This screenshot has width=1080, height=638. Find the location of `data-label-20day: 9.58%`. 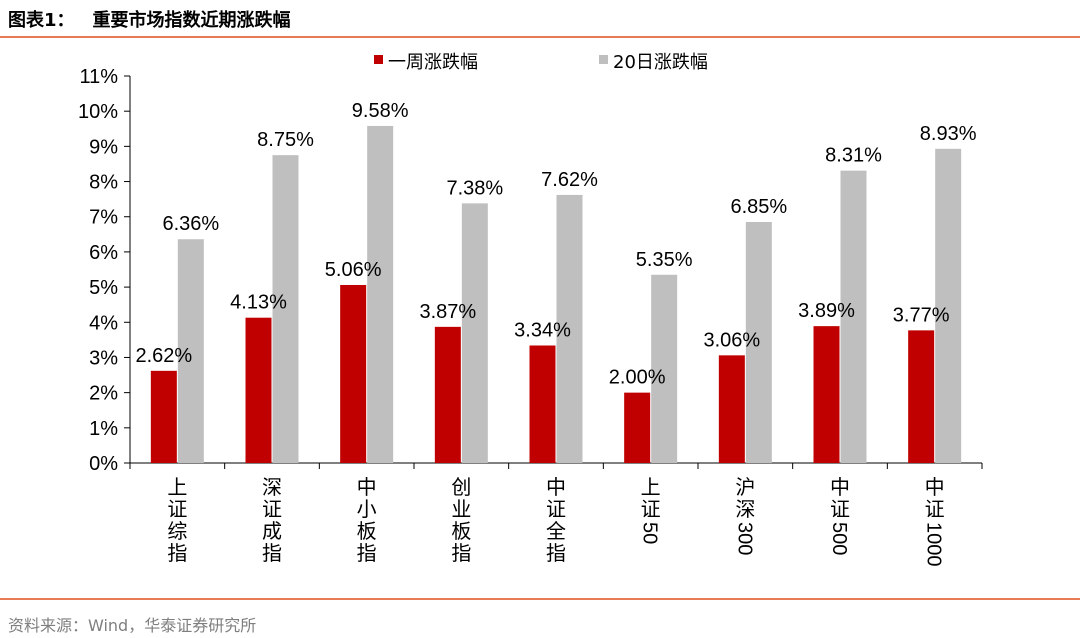

data-label-20day: 9.58% is located at coordinates (380, 111).